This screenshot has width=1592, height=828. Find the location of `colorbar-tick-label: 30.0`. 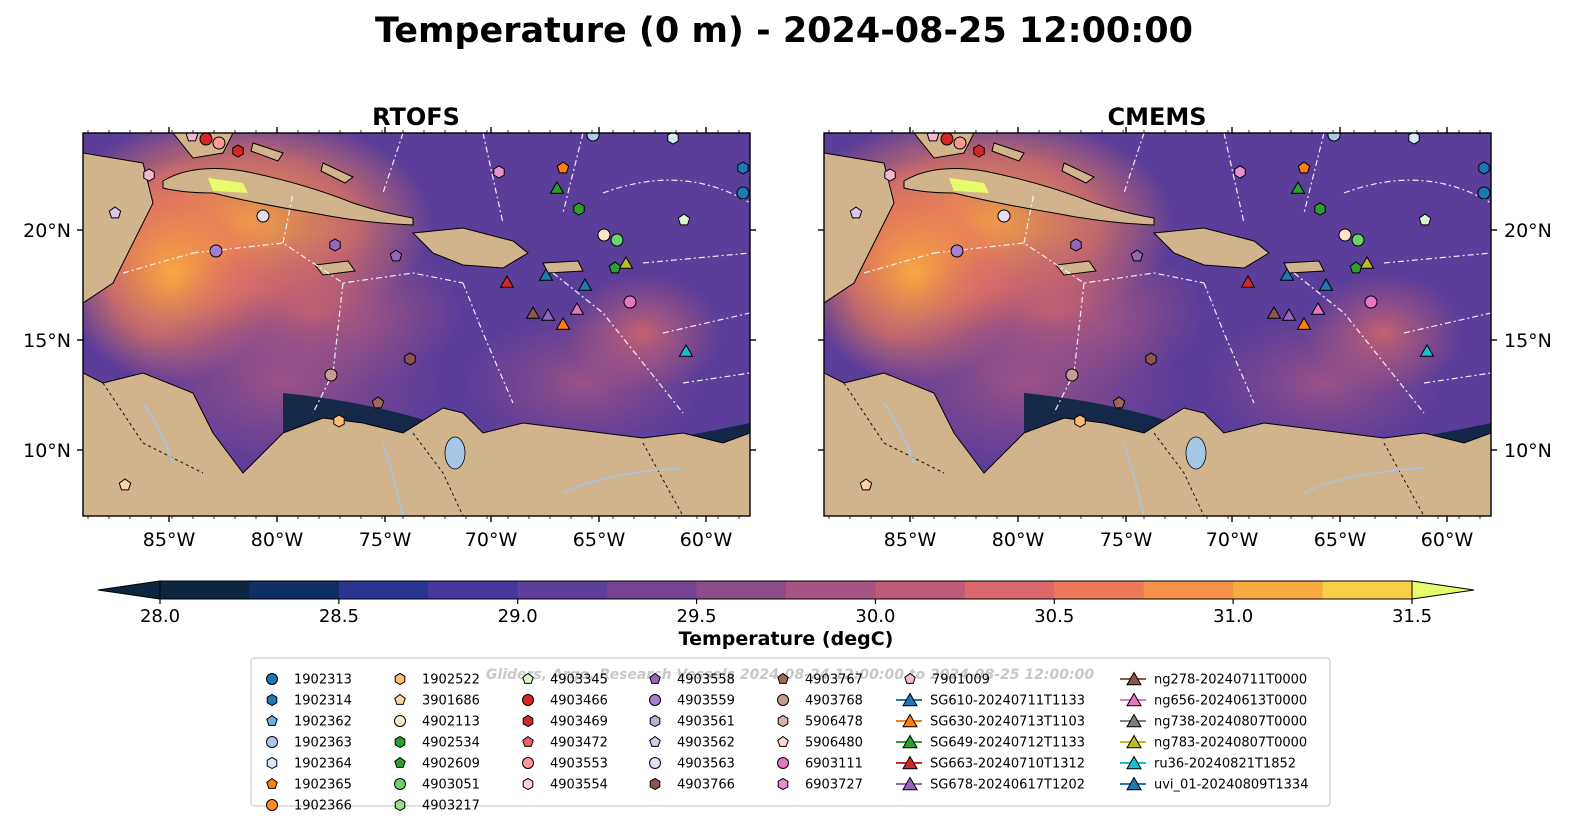

colorbar-tick-label: 30.0 is located at coordinates (875, 616).